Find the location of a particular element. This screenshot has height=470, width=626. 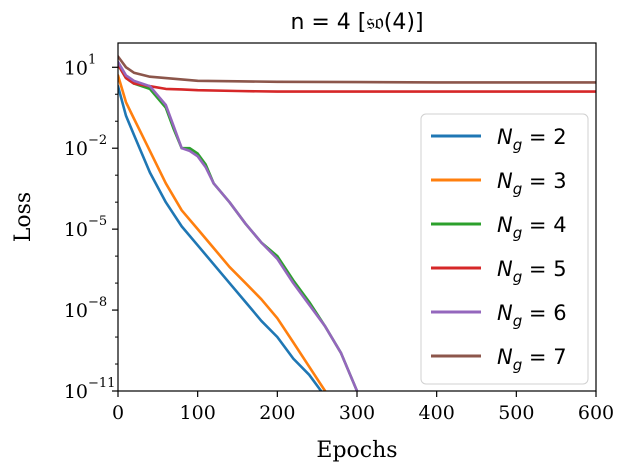

legend-label: Ng = 6 is located at coordinates (532, 315).